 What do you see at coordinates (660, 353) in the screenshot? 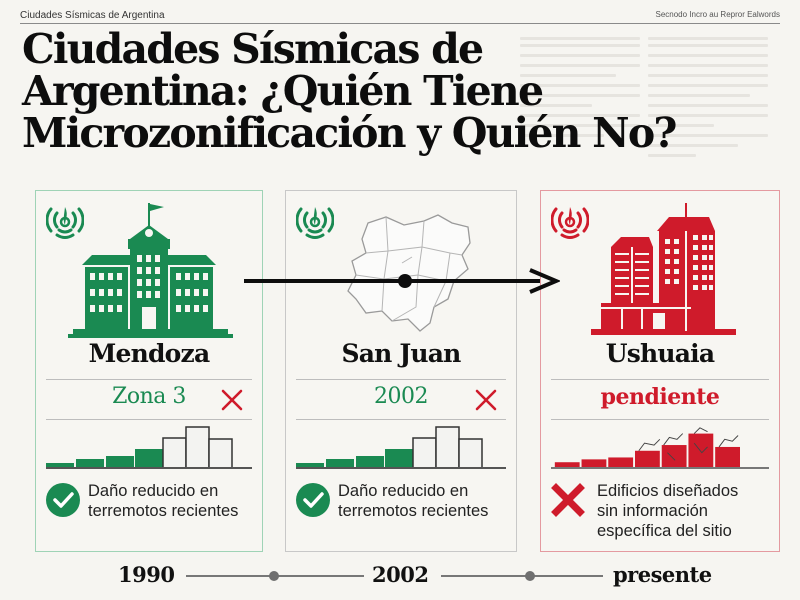
I see `city-name: Ushuaia` at bounding box center [660, 353].